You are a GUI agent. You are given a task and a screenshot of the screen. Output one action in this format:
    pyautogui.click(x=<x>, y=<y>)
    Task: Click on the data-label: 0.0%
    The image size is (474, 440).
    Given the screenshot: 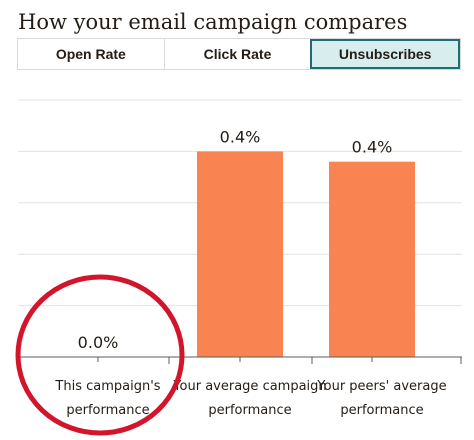 What is the action you would take?
    pyautogui.click(x=98, y=342)
    